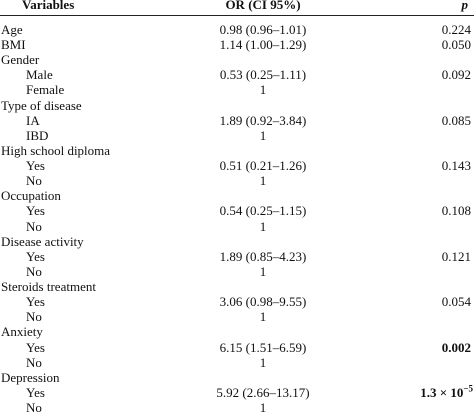 Image resolution: width=474 pixels, height=413 pixels. I want to click on header-variables: Variables, so click(48, 6).